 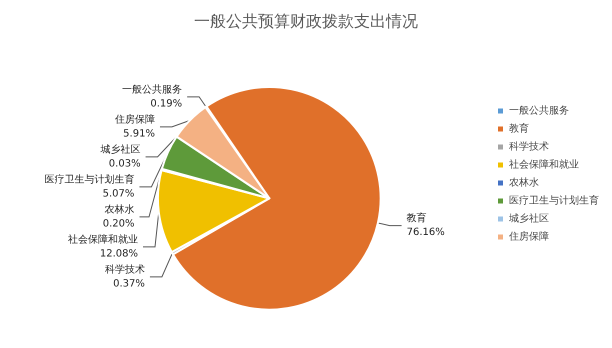 What do you see at coordinates (416, 218) in the screenshot?
I see `slice-label: 教育` at bounding box center [416, 218].